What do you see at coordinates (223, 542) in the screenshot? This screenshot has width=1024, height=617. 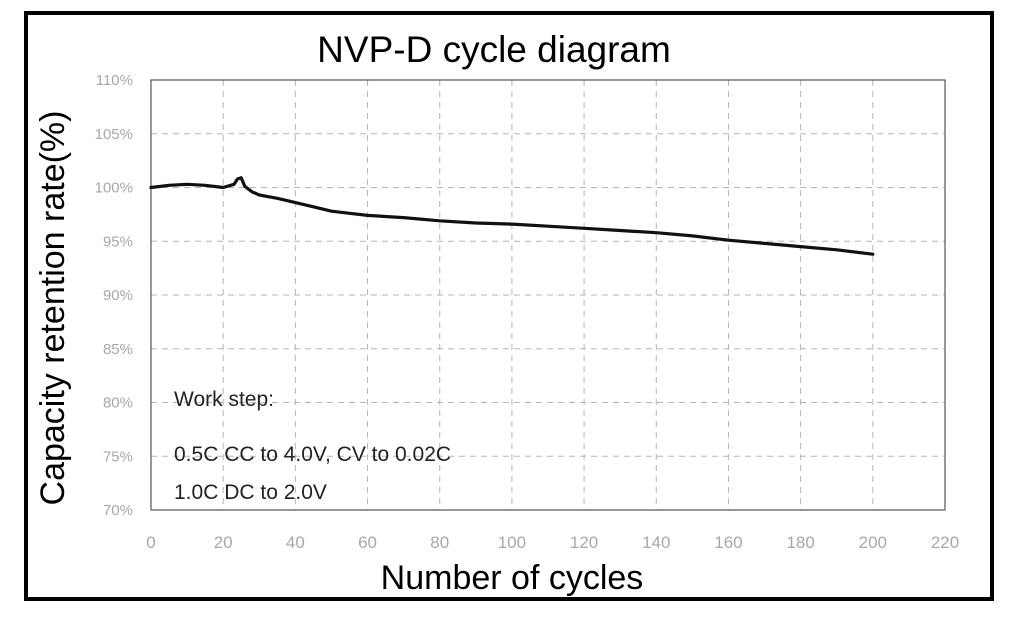 I see `x-tick-label: 20` at bounding box center [223, 542].